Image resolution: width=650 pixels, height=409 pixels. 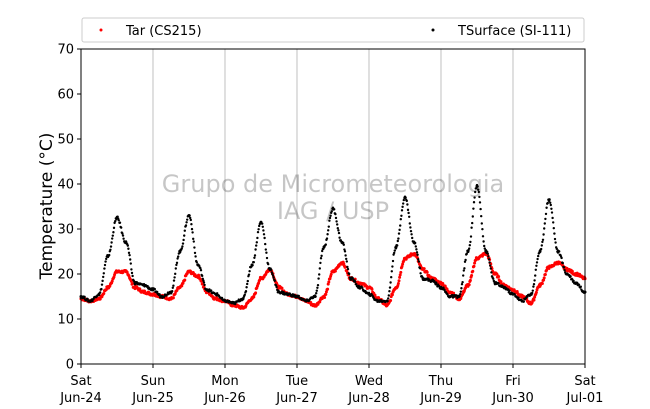 What do you see at coordinates (65, 95) in the screenshot?
I see `y-tick-label: 60` at bounding box center [65, 95].